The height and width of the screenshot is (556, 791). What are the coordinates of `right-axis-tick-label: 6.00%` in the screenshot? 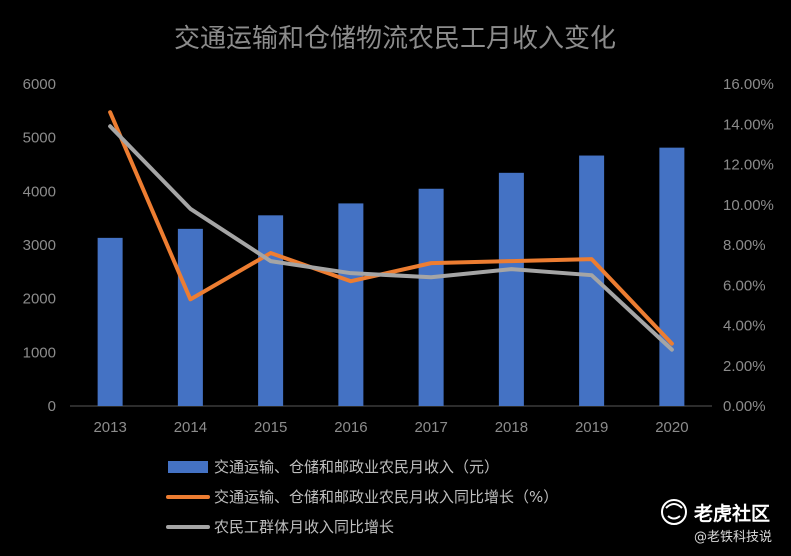 It's located at (744, 285).